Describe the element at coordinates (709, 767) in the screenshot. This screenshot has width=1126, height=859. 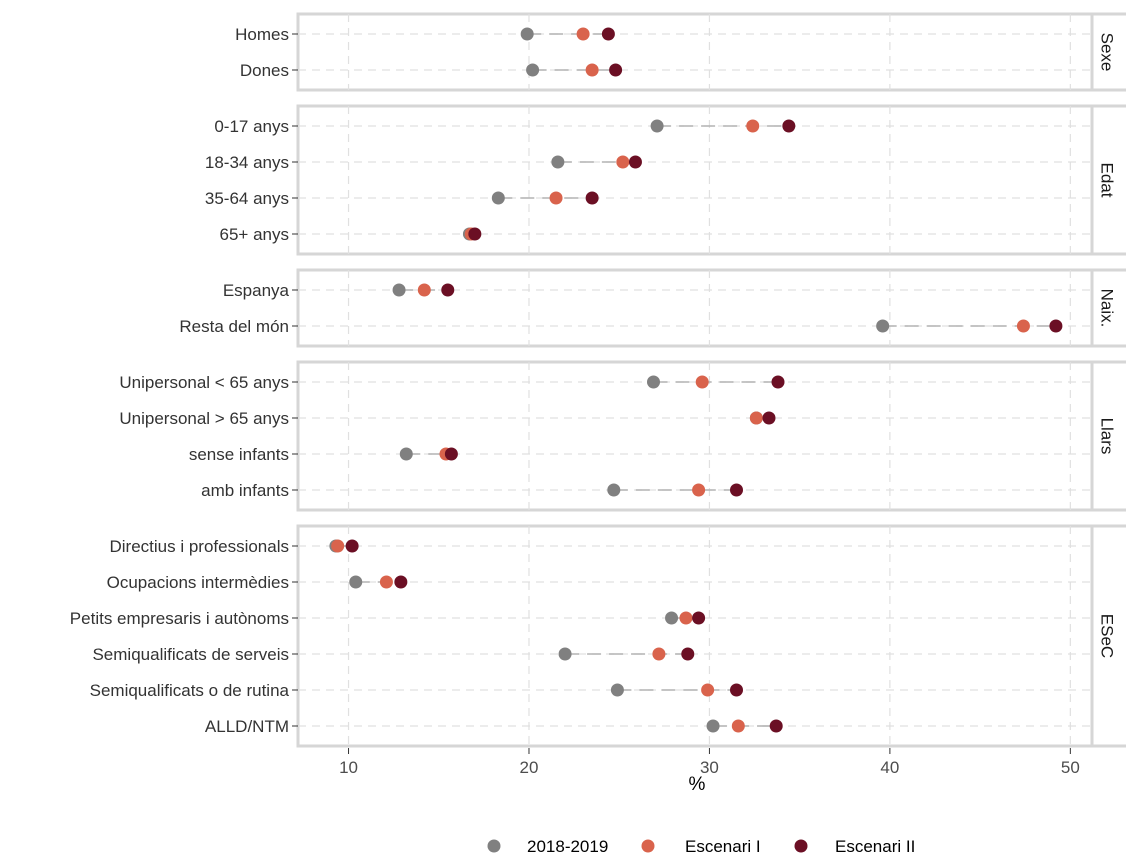
I see `x-tick-label: 30` at that location.